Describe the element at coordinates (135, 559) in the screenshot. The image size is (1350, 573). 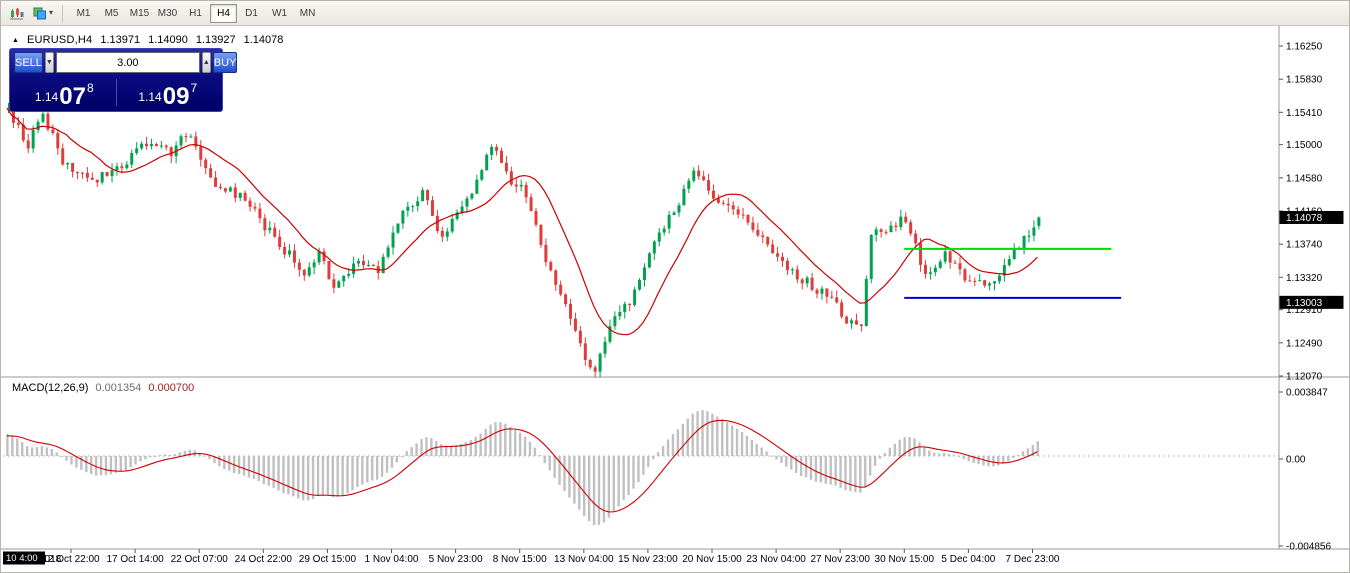
I see `svg-text: 17 Oct 14:00` at that location.